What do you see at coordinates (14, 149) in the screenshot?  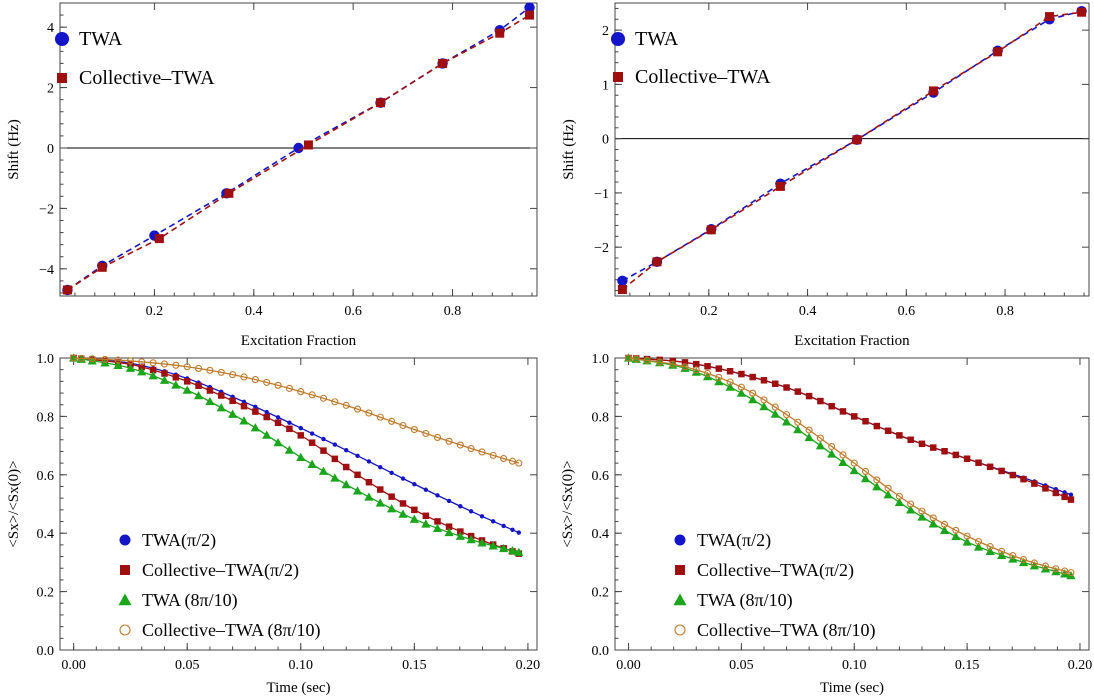 I see `y-axis-label: Shift (Hz)` at bounding box center [14, 149].